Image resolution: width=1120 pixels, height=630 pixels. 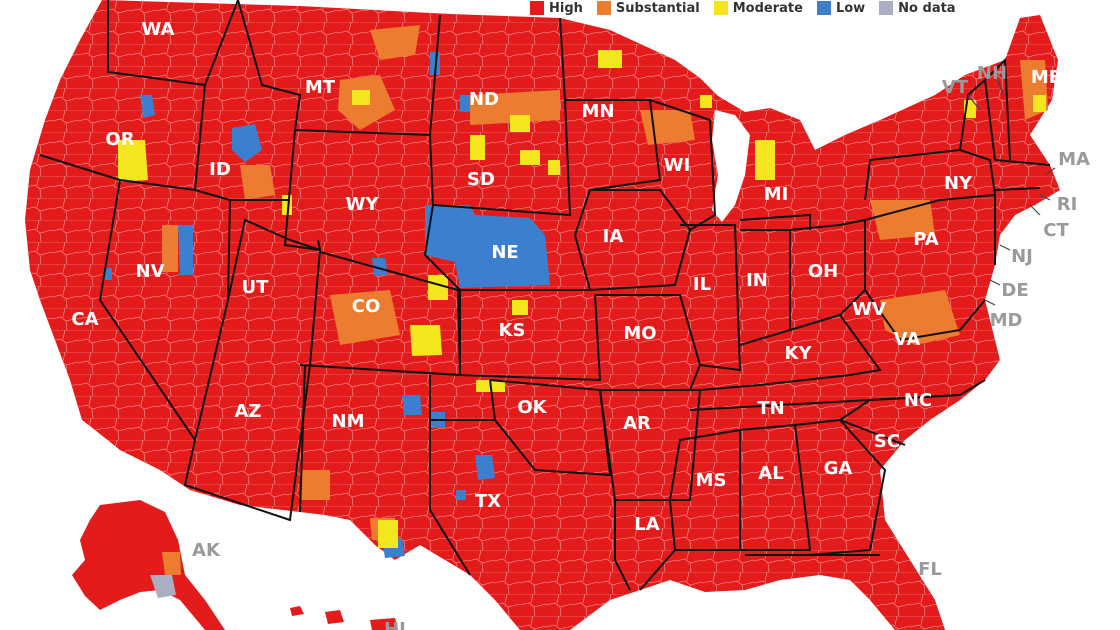 I want to click on state-label-ca: CA, so click(x=84, y=319).